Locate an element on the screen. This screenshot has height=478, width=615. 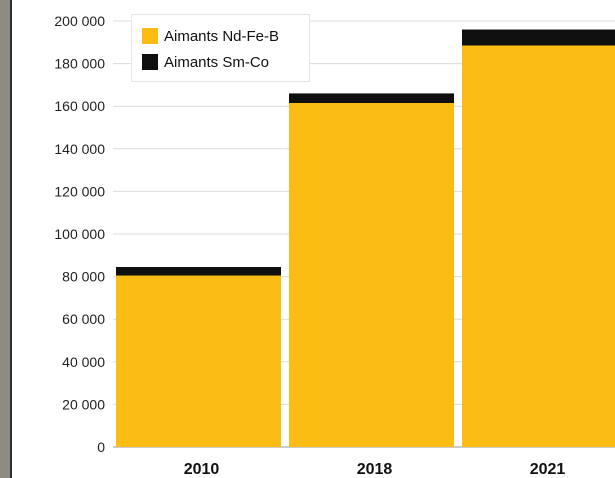
x-axis-labels: 2010 2018 2021 is located at coordinates (375, 469).